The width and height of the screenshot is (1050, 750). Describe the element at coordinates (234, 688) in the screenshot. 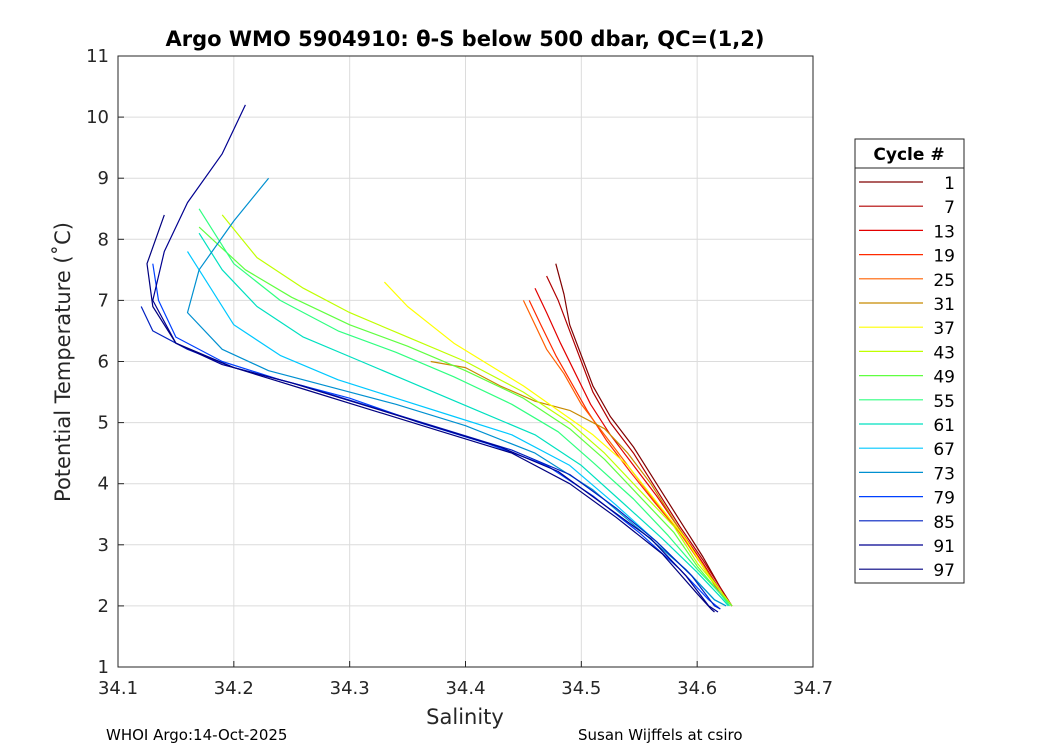

I see `x-tick-label: 34.2` at that location.